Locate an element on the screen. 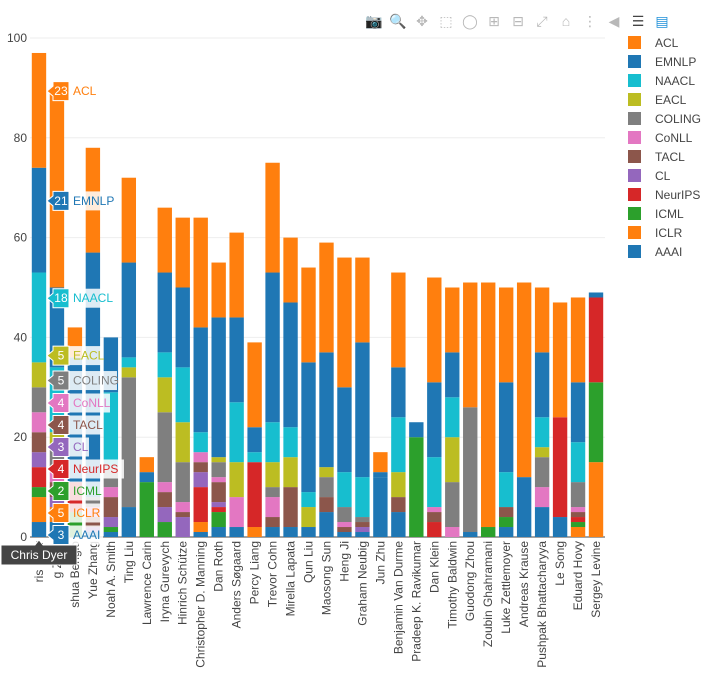  legend-item-icml: ICML is located at coordinates (664, 213).